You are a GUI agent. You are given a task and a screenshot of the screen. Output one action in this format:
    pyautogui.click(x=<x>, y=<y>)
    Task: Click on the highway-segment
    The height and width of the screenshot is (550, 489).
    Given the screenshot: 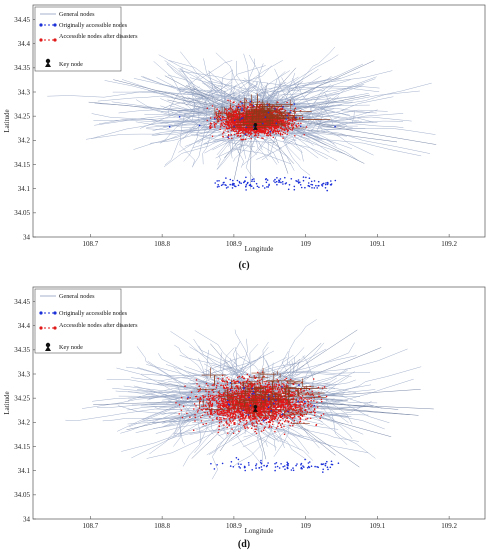 What is the action you would take?
    pyautogui.click(x=204, y=97)
    